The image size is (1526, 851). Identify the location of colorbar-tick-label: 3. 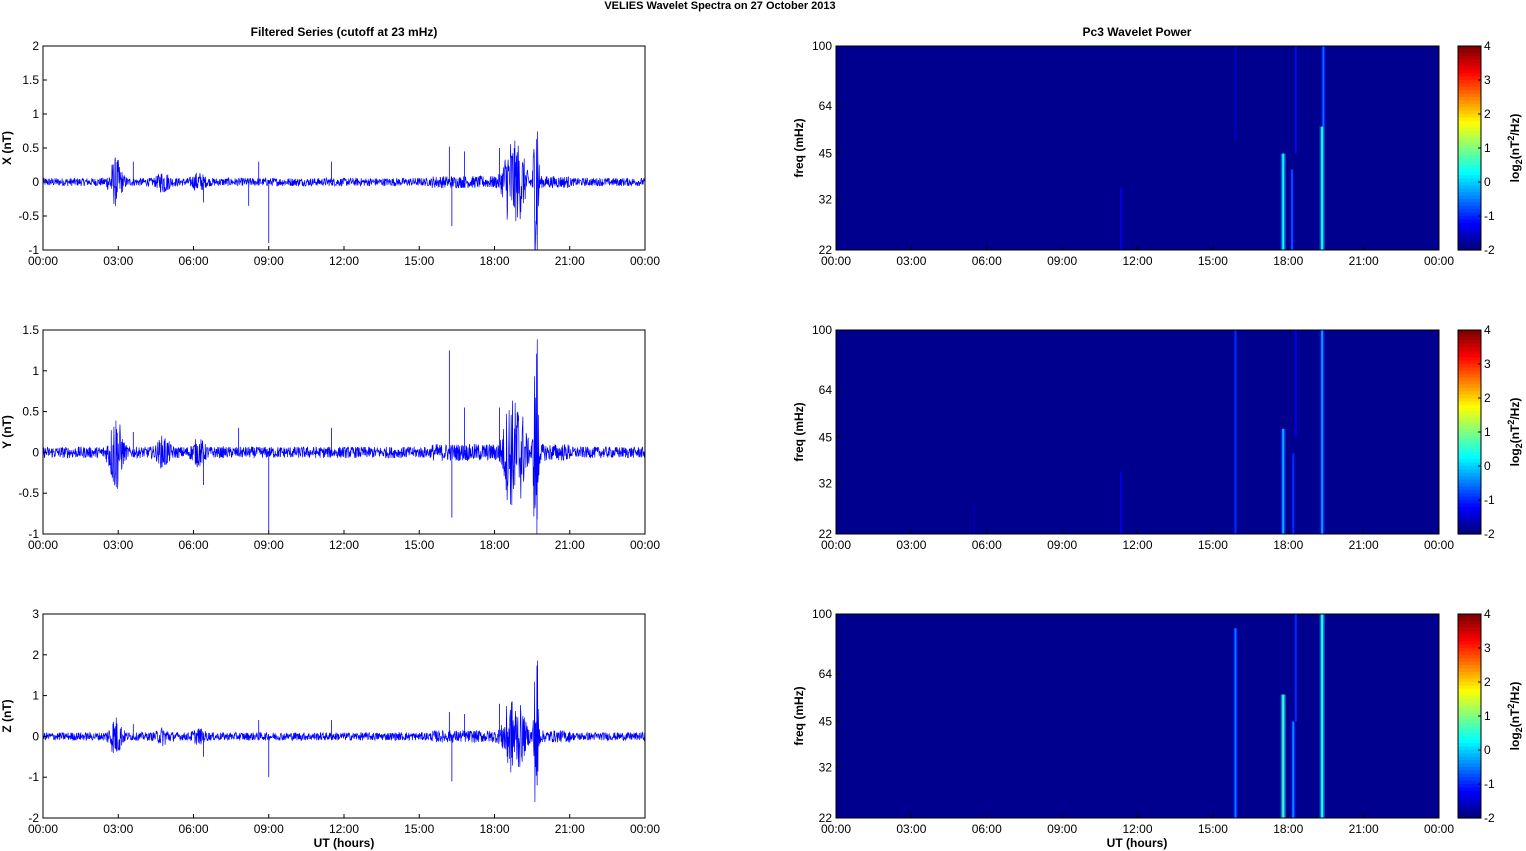
(1487, 648).